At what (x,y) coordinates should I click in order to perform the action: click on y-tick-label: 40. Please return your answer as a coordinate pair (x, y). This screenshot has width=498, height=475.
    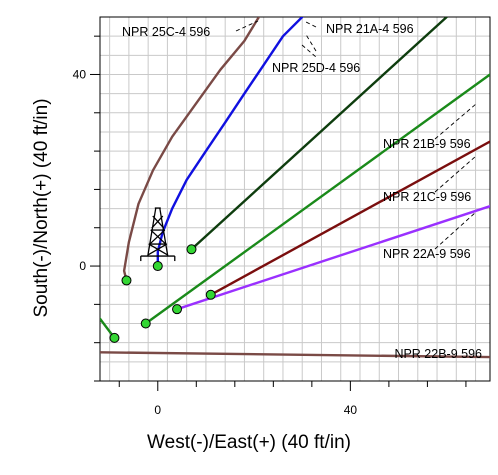
    Looking at the image, I should click on (80, 74).